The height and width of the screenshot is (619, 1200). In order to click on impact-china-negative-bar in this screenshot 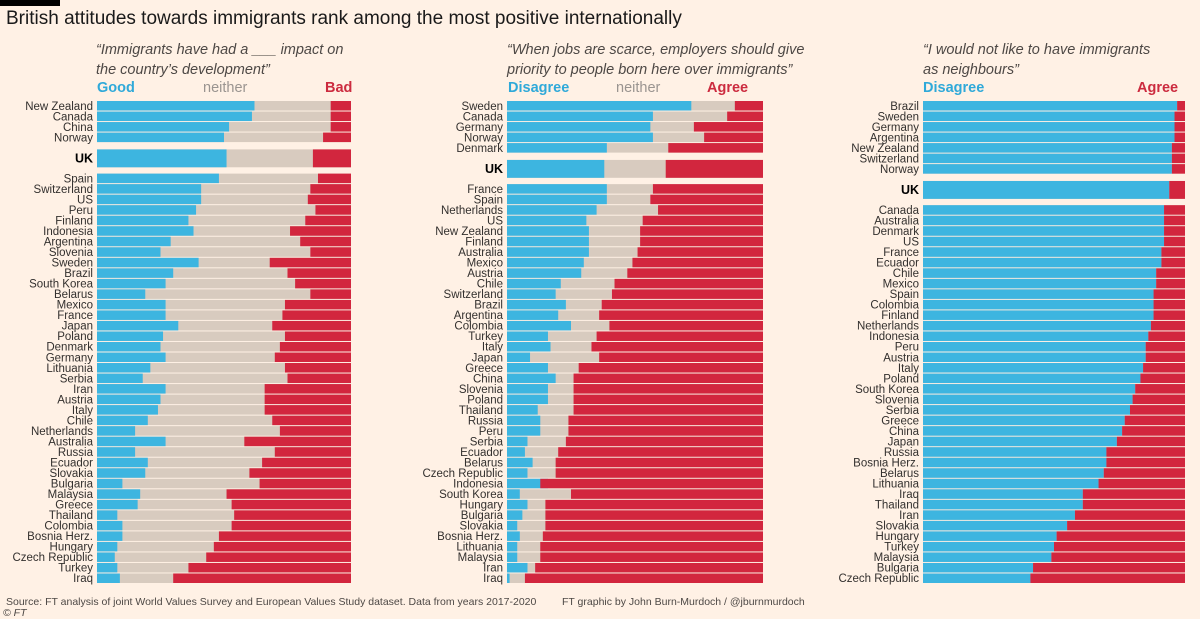, I will do `click(340, 127)`.